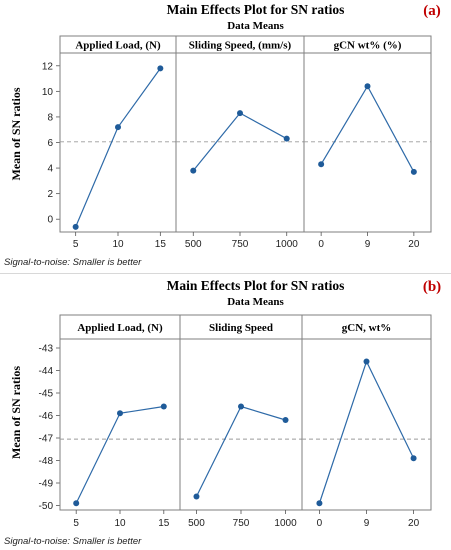 The height and width of the screenshot is (550, 451). What do you see at coordinates (50, 143) in the screenshot?
I see `y-tick-label: 6` at bounding box center [50, 143].